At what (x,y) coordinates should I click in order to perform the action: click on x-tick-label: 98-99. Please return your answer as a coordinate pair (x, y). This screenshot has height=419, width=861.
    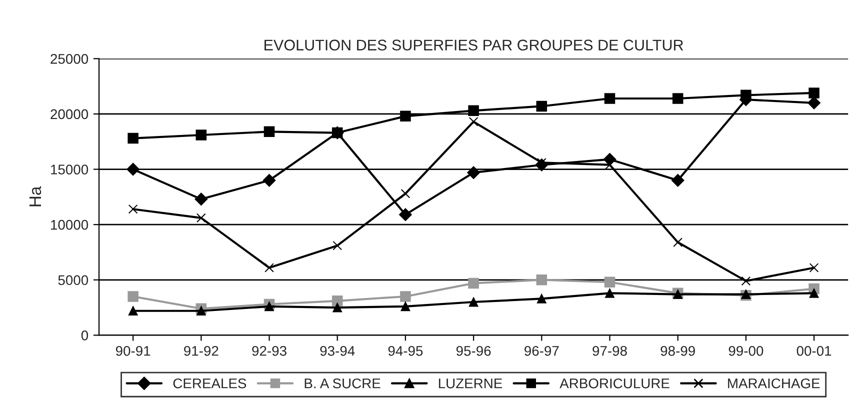
    Looking at the image, I should click on (677, 351).